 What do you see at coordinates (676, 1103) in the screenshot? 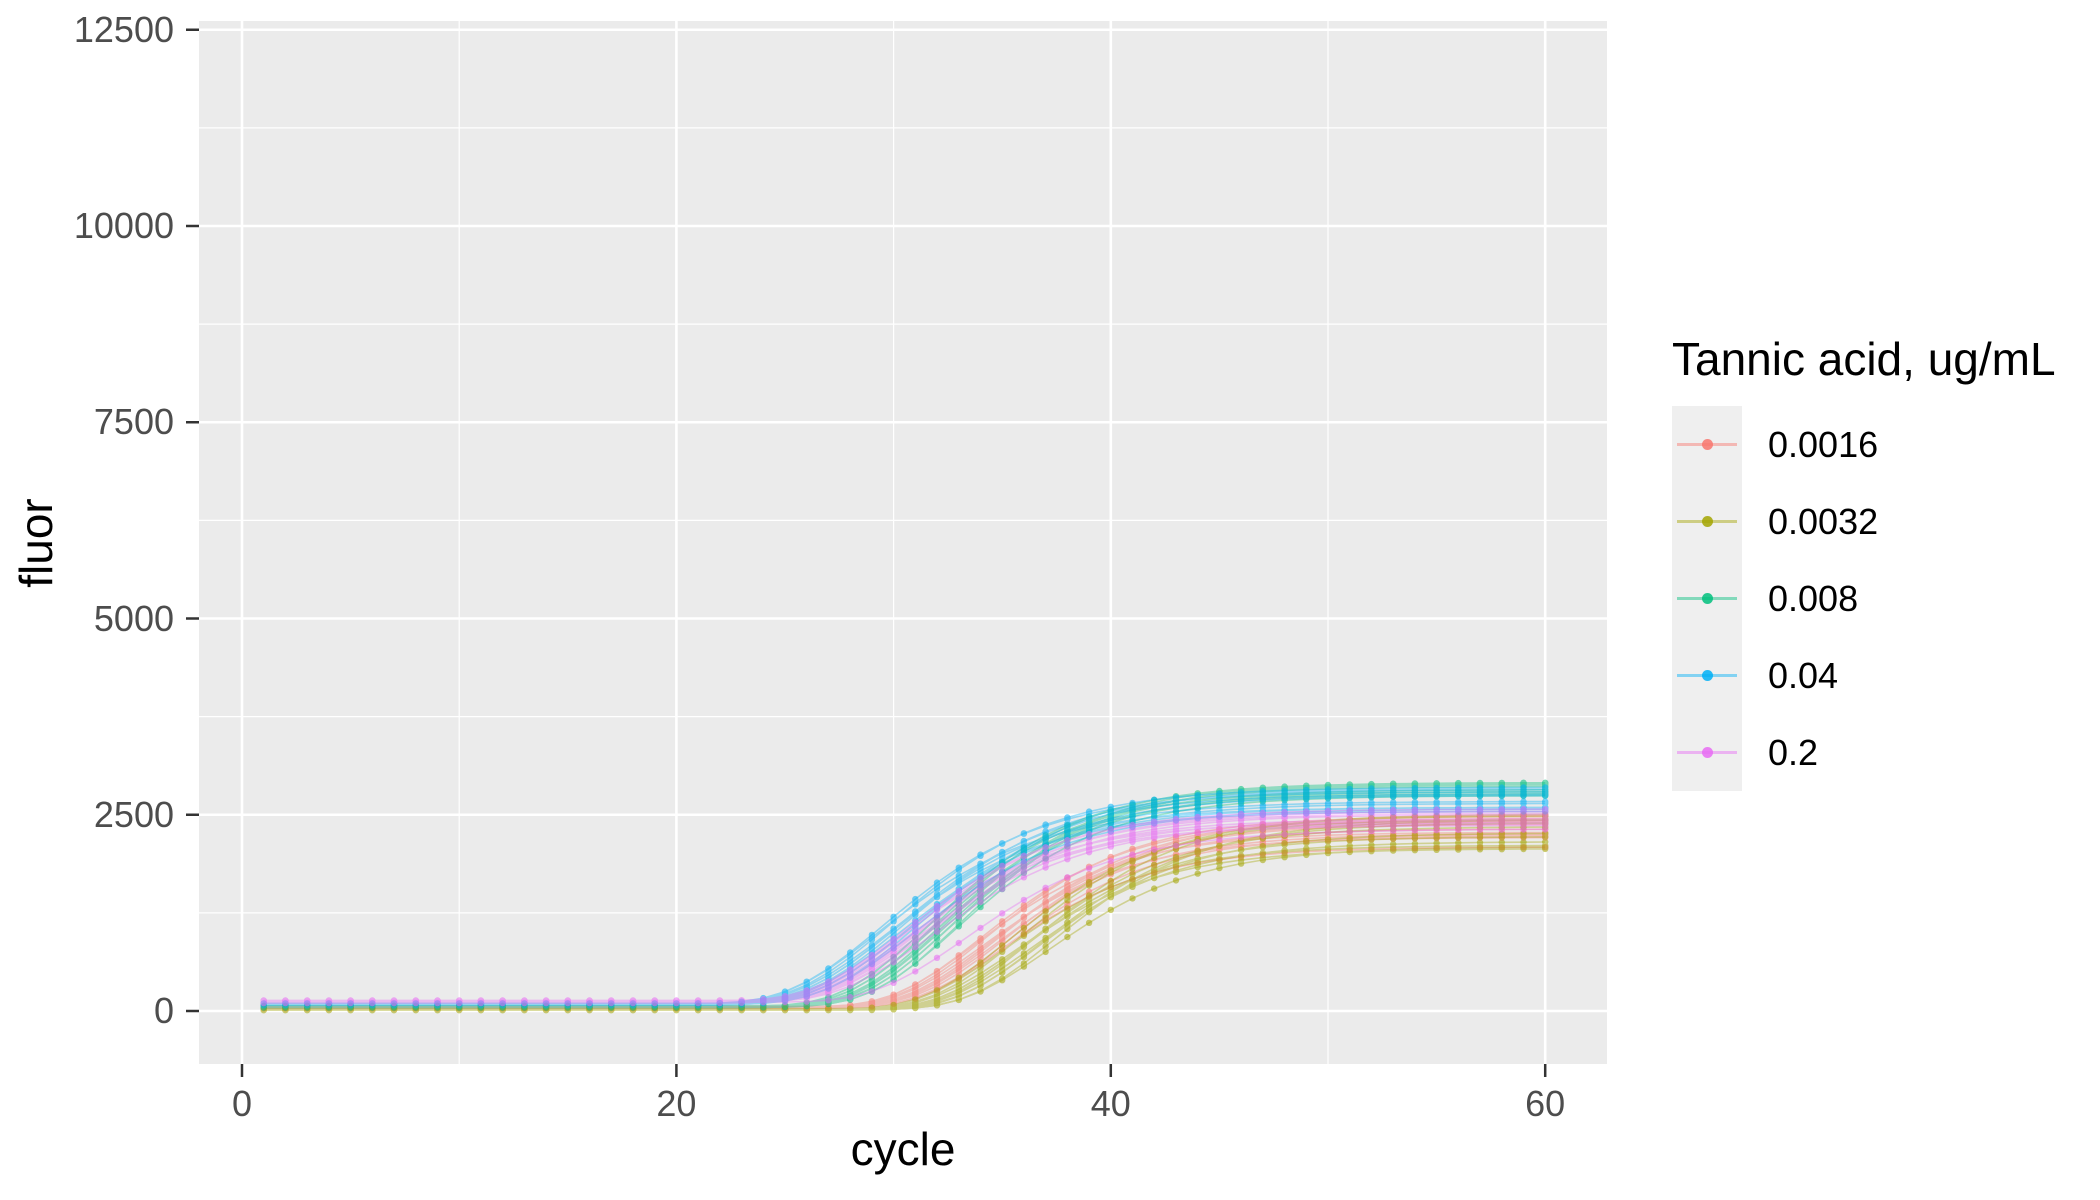
I see `x-tick-label: 20` at bounding box center [676, 1103].